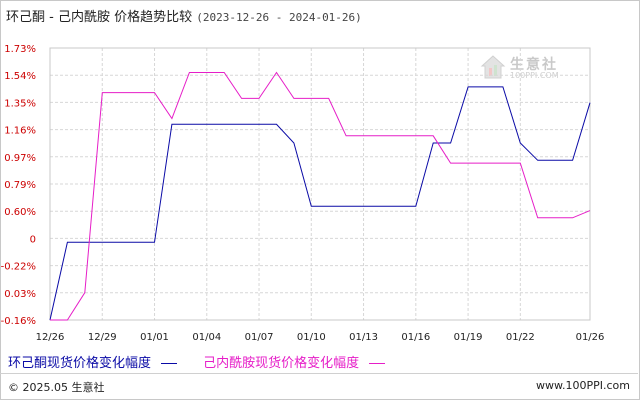  What do you see at coordinates (363, 337) in the screenshot?
I see `x-tick-label-6: 01/13` at bounding box center [363, 337].